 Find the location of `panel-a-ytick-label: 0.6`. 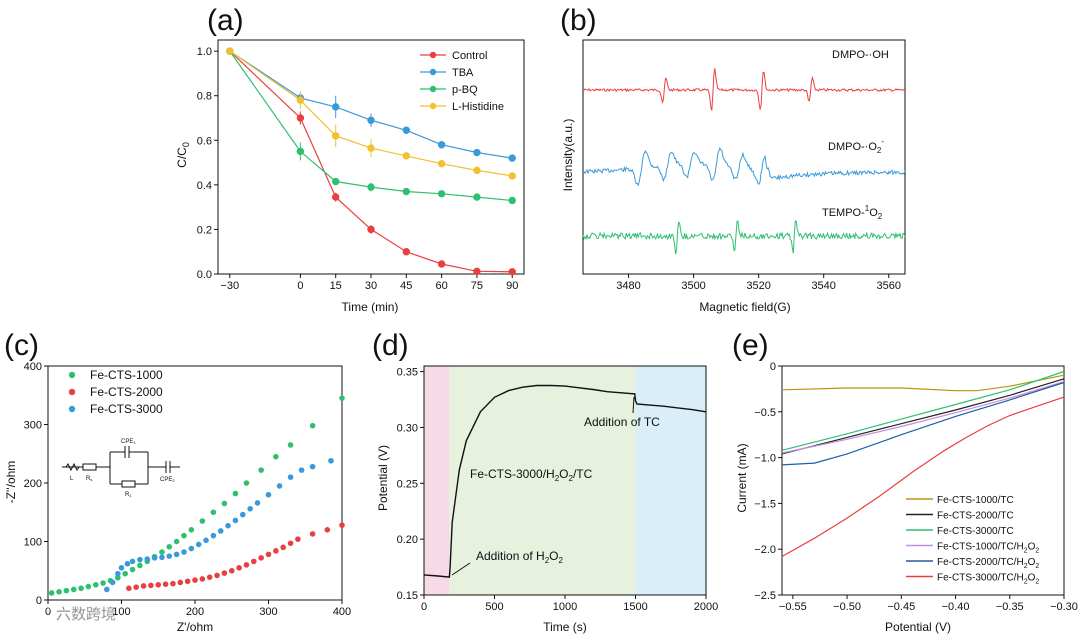

panel-a-ytick-label: 0.6 is located at coordinates (204, 141).